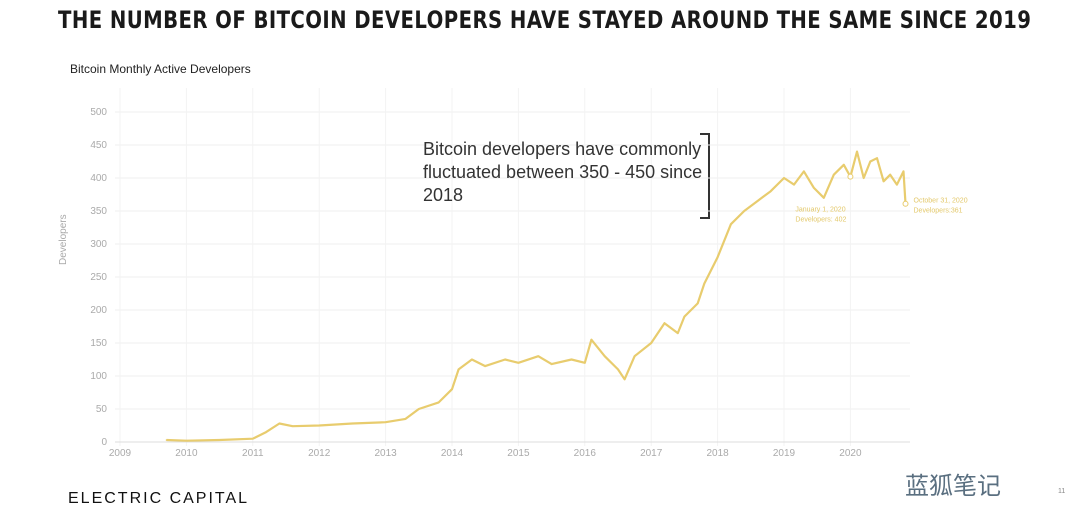 Image resolution: width=1080 pixels, height=508 pixels. I want to click on y-tick-label: 150, so click(98, 343).